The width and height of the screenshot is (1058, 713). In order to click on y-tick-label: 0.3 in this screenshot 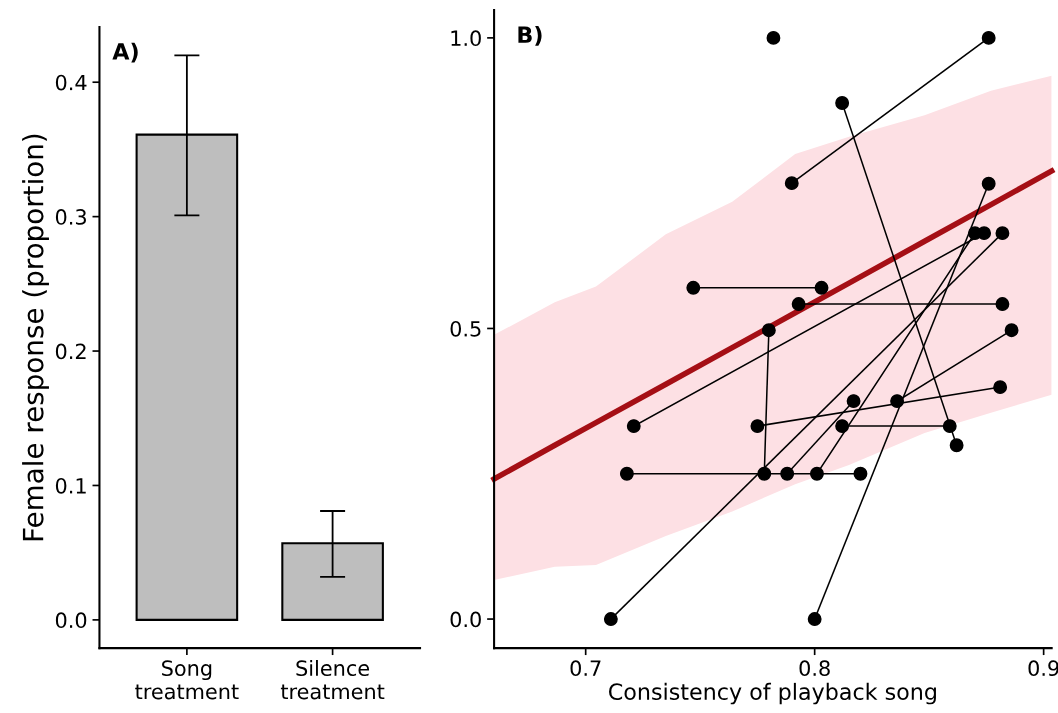, I will do `click(70, 217)`.